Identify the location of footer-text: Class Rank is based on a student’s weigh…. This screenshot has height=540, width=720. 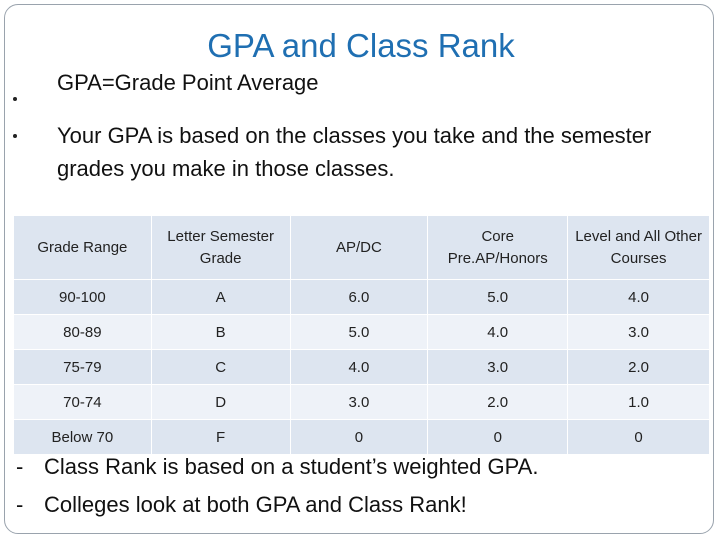
(291, 466).